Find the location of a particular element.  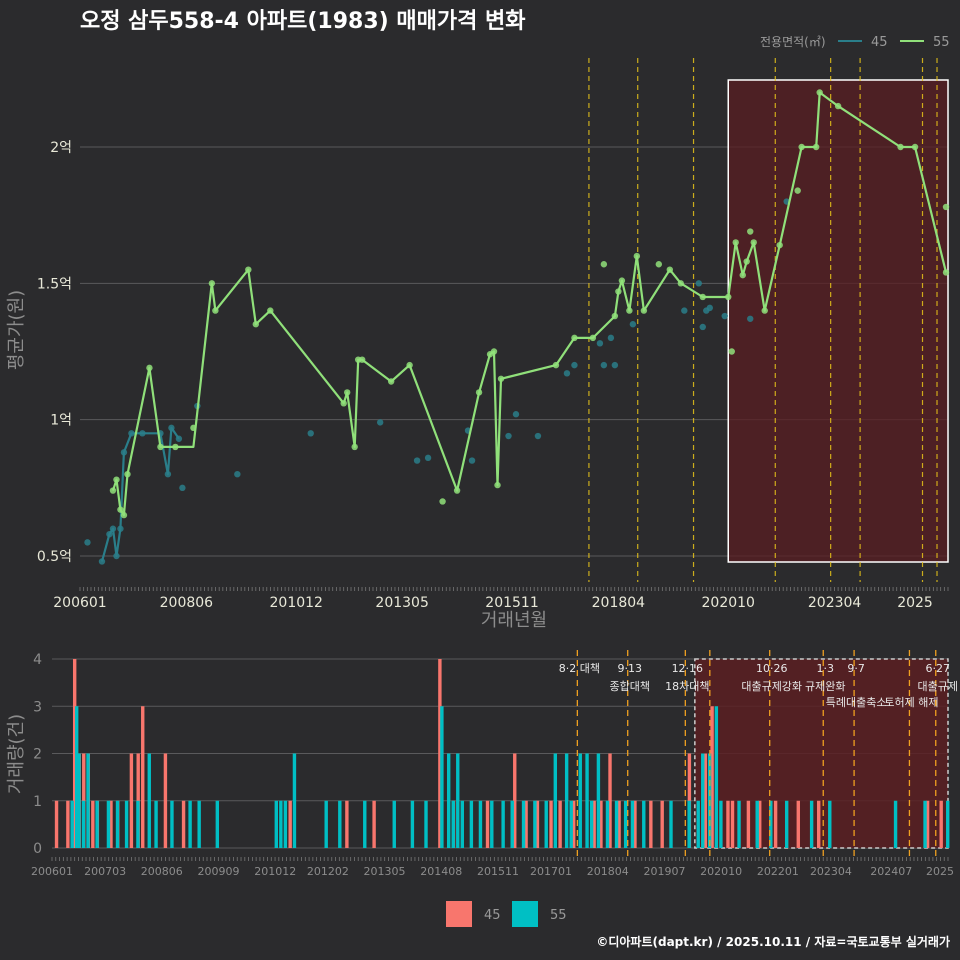

y-tick-label-volume: 0 is located at coordinates (37, 849).